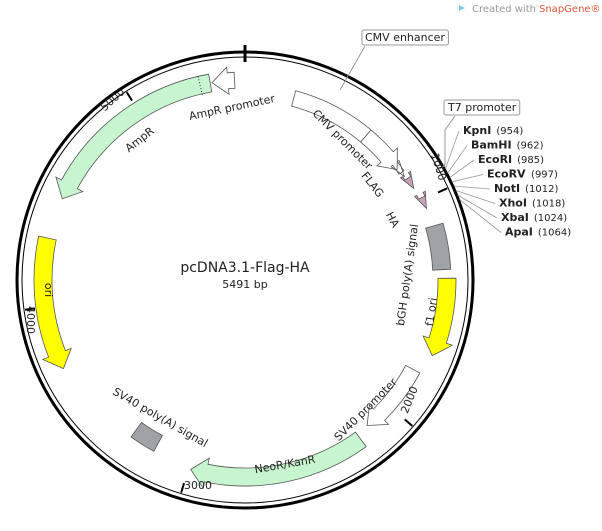 Image resolution: width=602 pixels, height=531 pixels. I want to click on f1-ori-arrow, so click(439, 317).